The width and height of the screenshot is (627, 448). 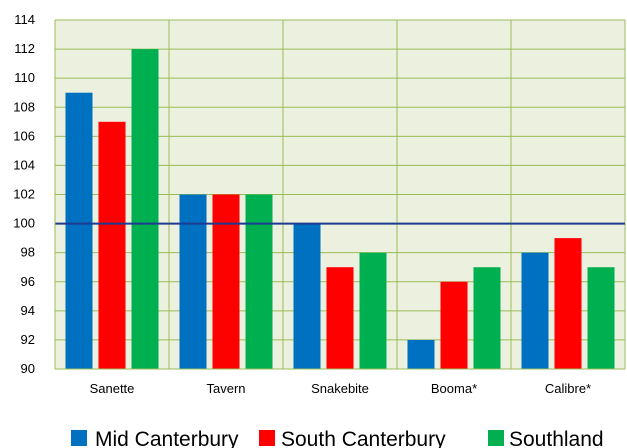 What do you see at coordinates (373, 310) in the screenshot?
I see `bar-southland-snakebite` at bounding box center [373, 310].